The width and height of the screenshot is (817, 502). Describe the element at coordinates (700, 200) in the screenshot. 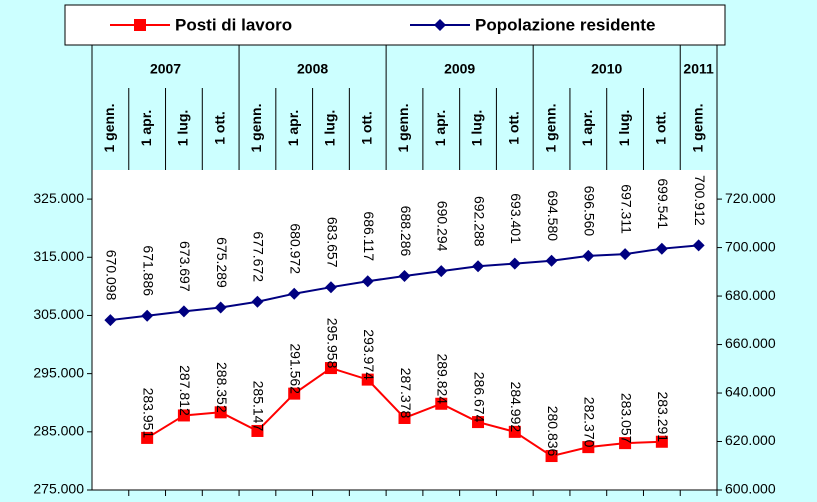

I see `data-label: 700.912` at that location.